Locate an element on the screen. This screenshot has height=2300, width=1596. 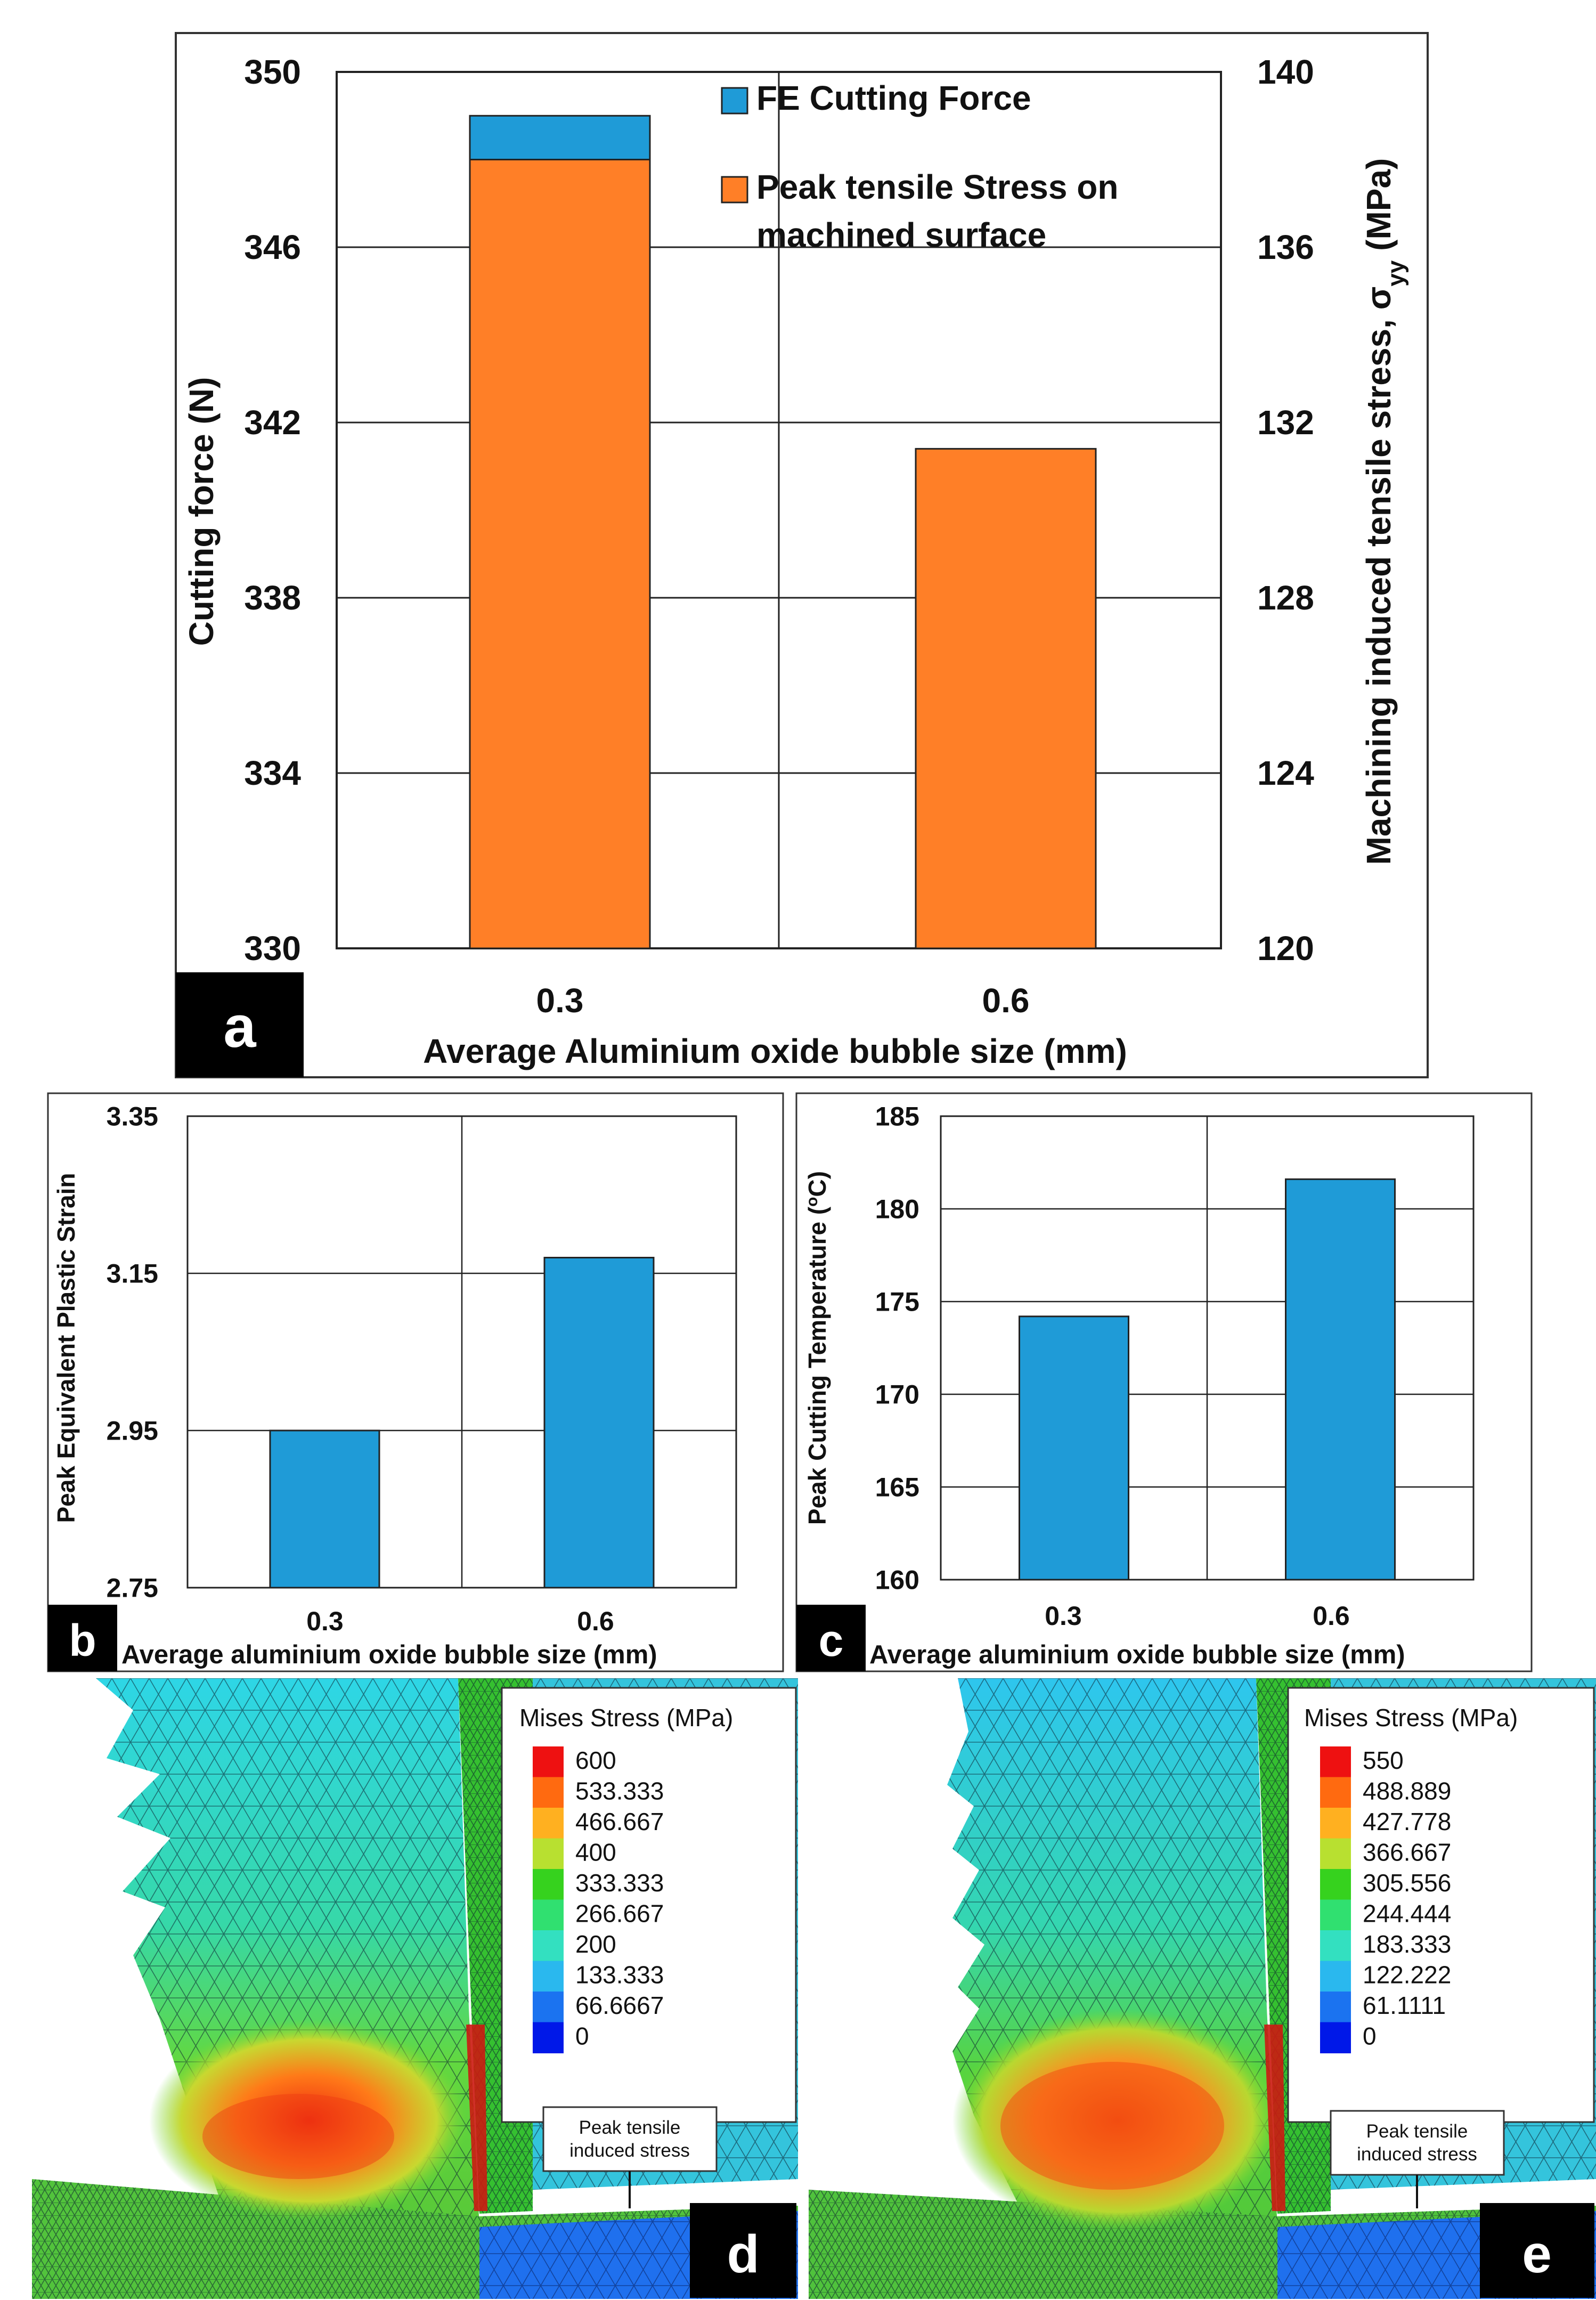
panel-label: a is located at coordinates (239, 1027).